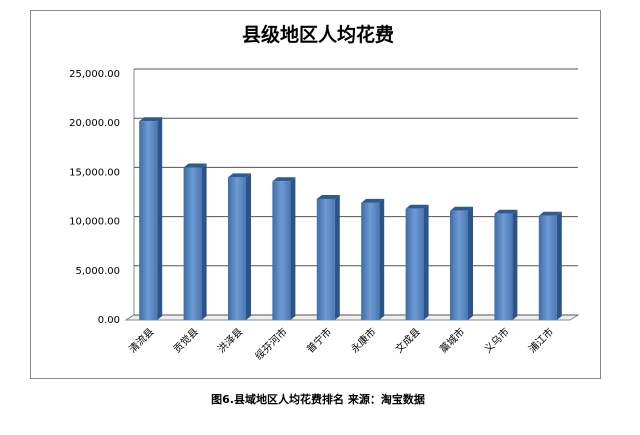 The width and height of the screenshot is (640, 435). What do you see at coordinates (97, 271) in the screenshot?
I see `y-tick-label: 5,000.00` at bounding box center [97, 271].